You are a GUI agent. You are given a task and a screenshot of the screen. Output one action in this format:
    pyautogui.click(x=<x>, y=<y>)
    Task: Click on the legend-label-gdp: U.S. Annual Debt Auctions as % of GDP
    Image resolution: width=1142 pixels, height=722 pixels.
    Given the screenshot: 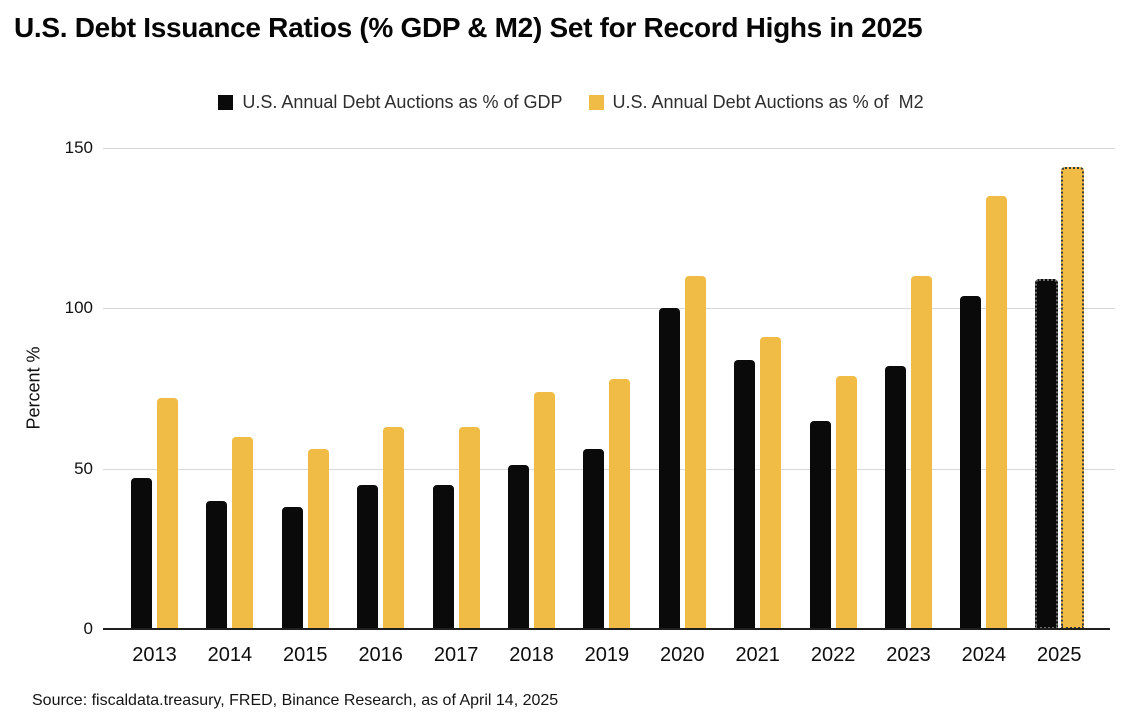 What is the action you would take?
    pyautogui.click(x=402, y=102)
    